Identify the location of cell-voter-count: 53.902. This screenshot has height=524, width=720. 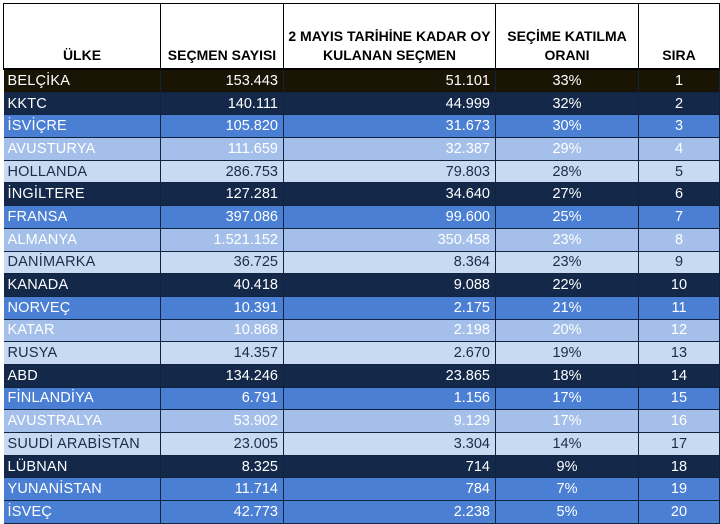
(222, 421).